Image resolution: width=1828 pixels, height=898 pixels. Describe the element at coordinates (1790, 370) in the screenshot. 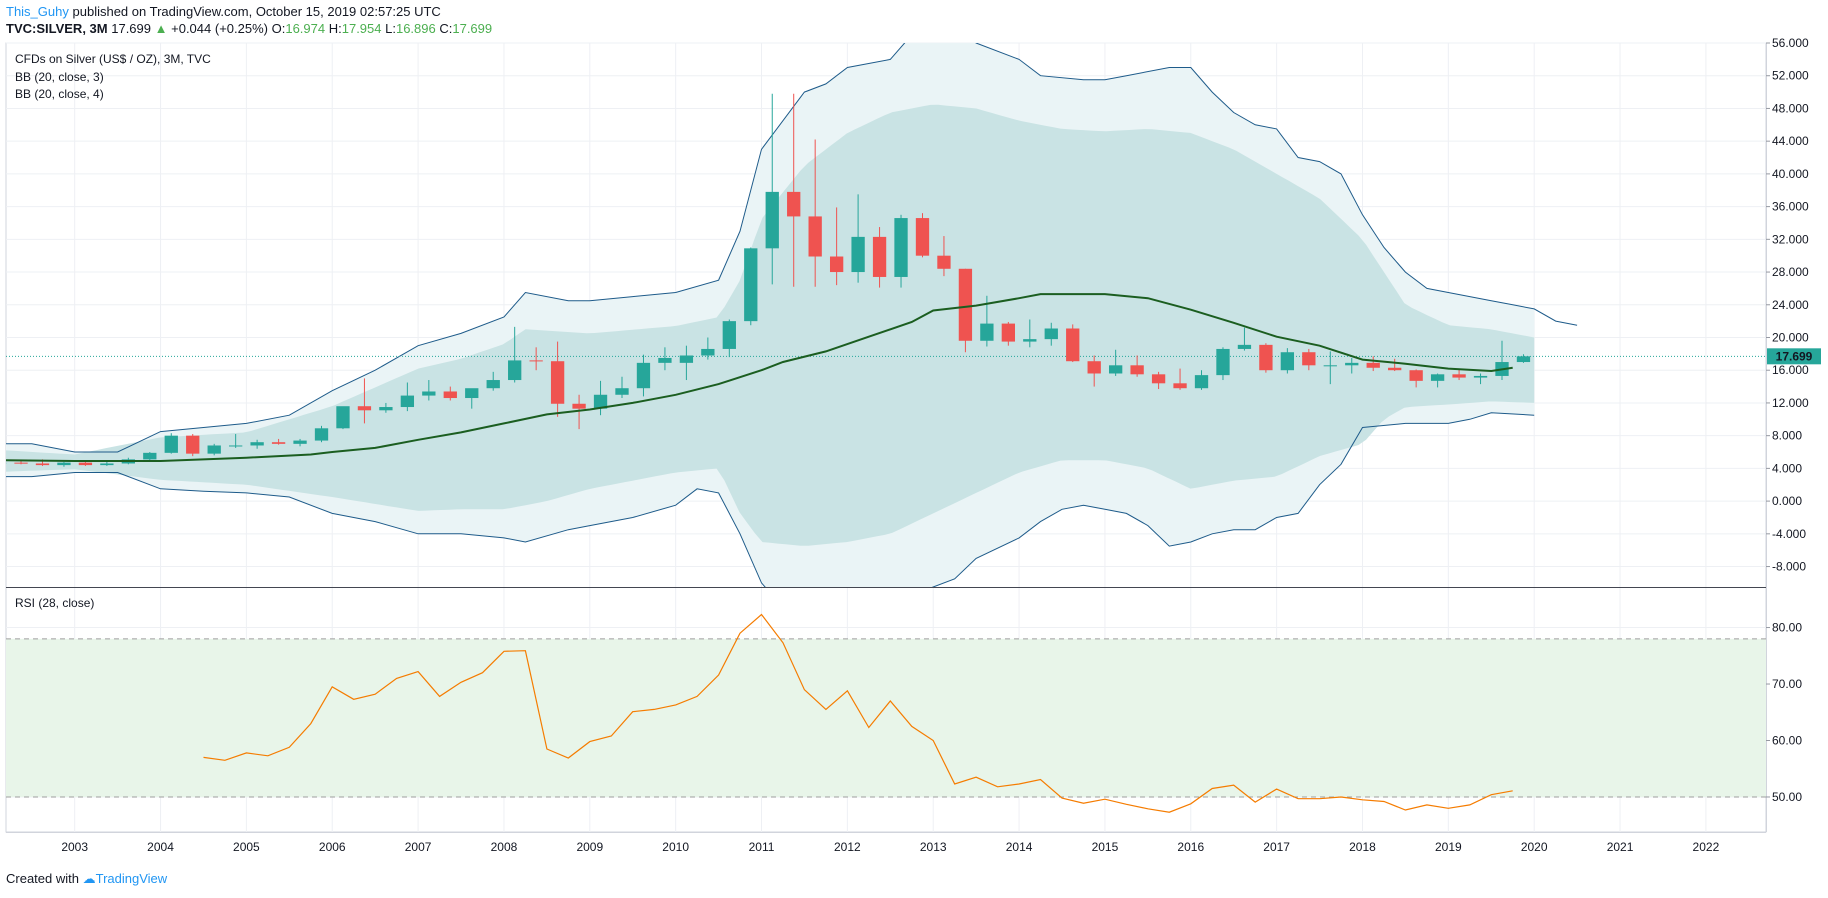

I see `y-tick-label: 16.000` at that location.